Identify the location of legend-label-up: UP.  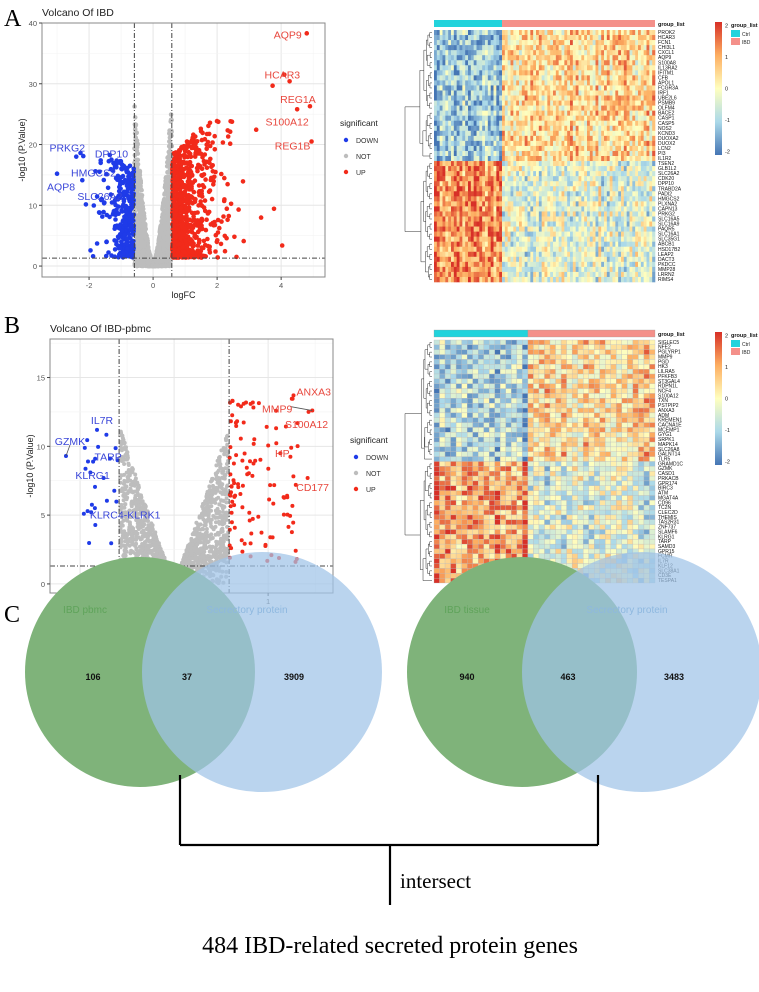
(361, 173).